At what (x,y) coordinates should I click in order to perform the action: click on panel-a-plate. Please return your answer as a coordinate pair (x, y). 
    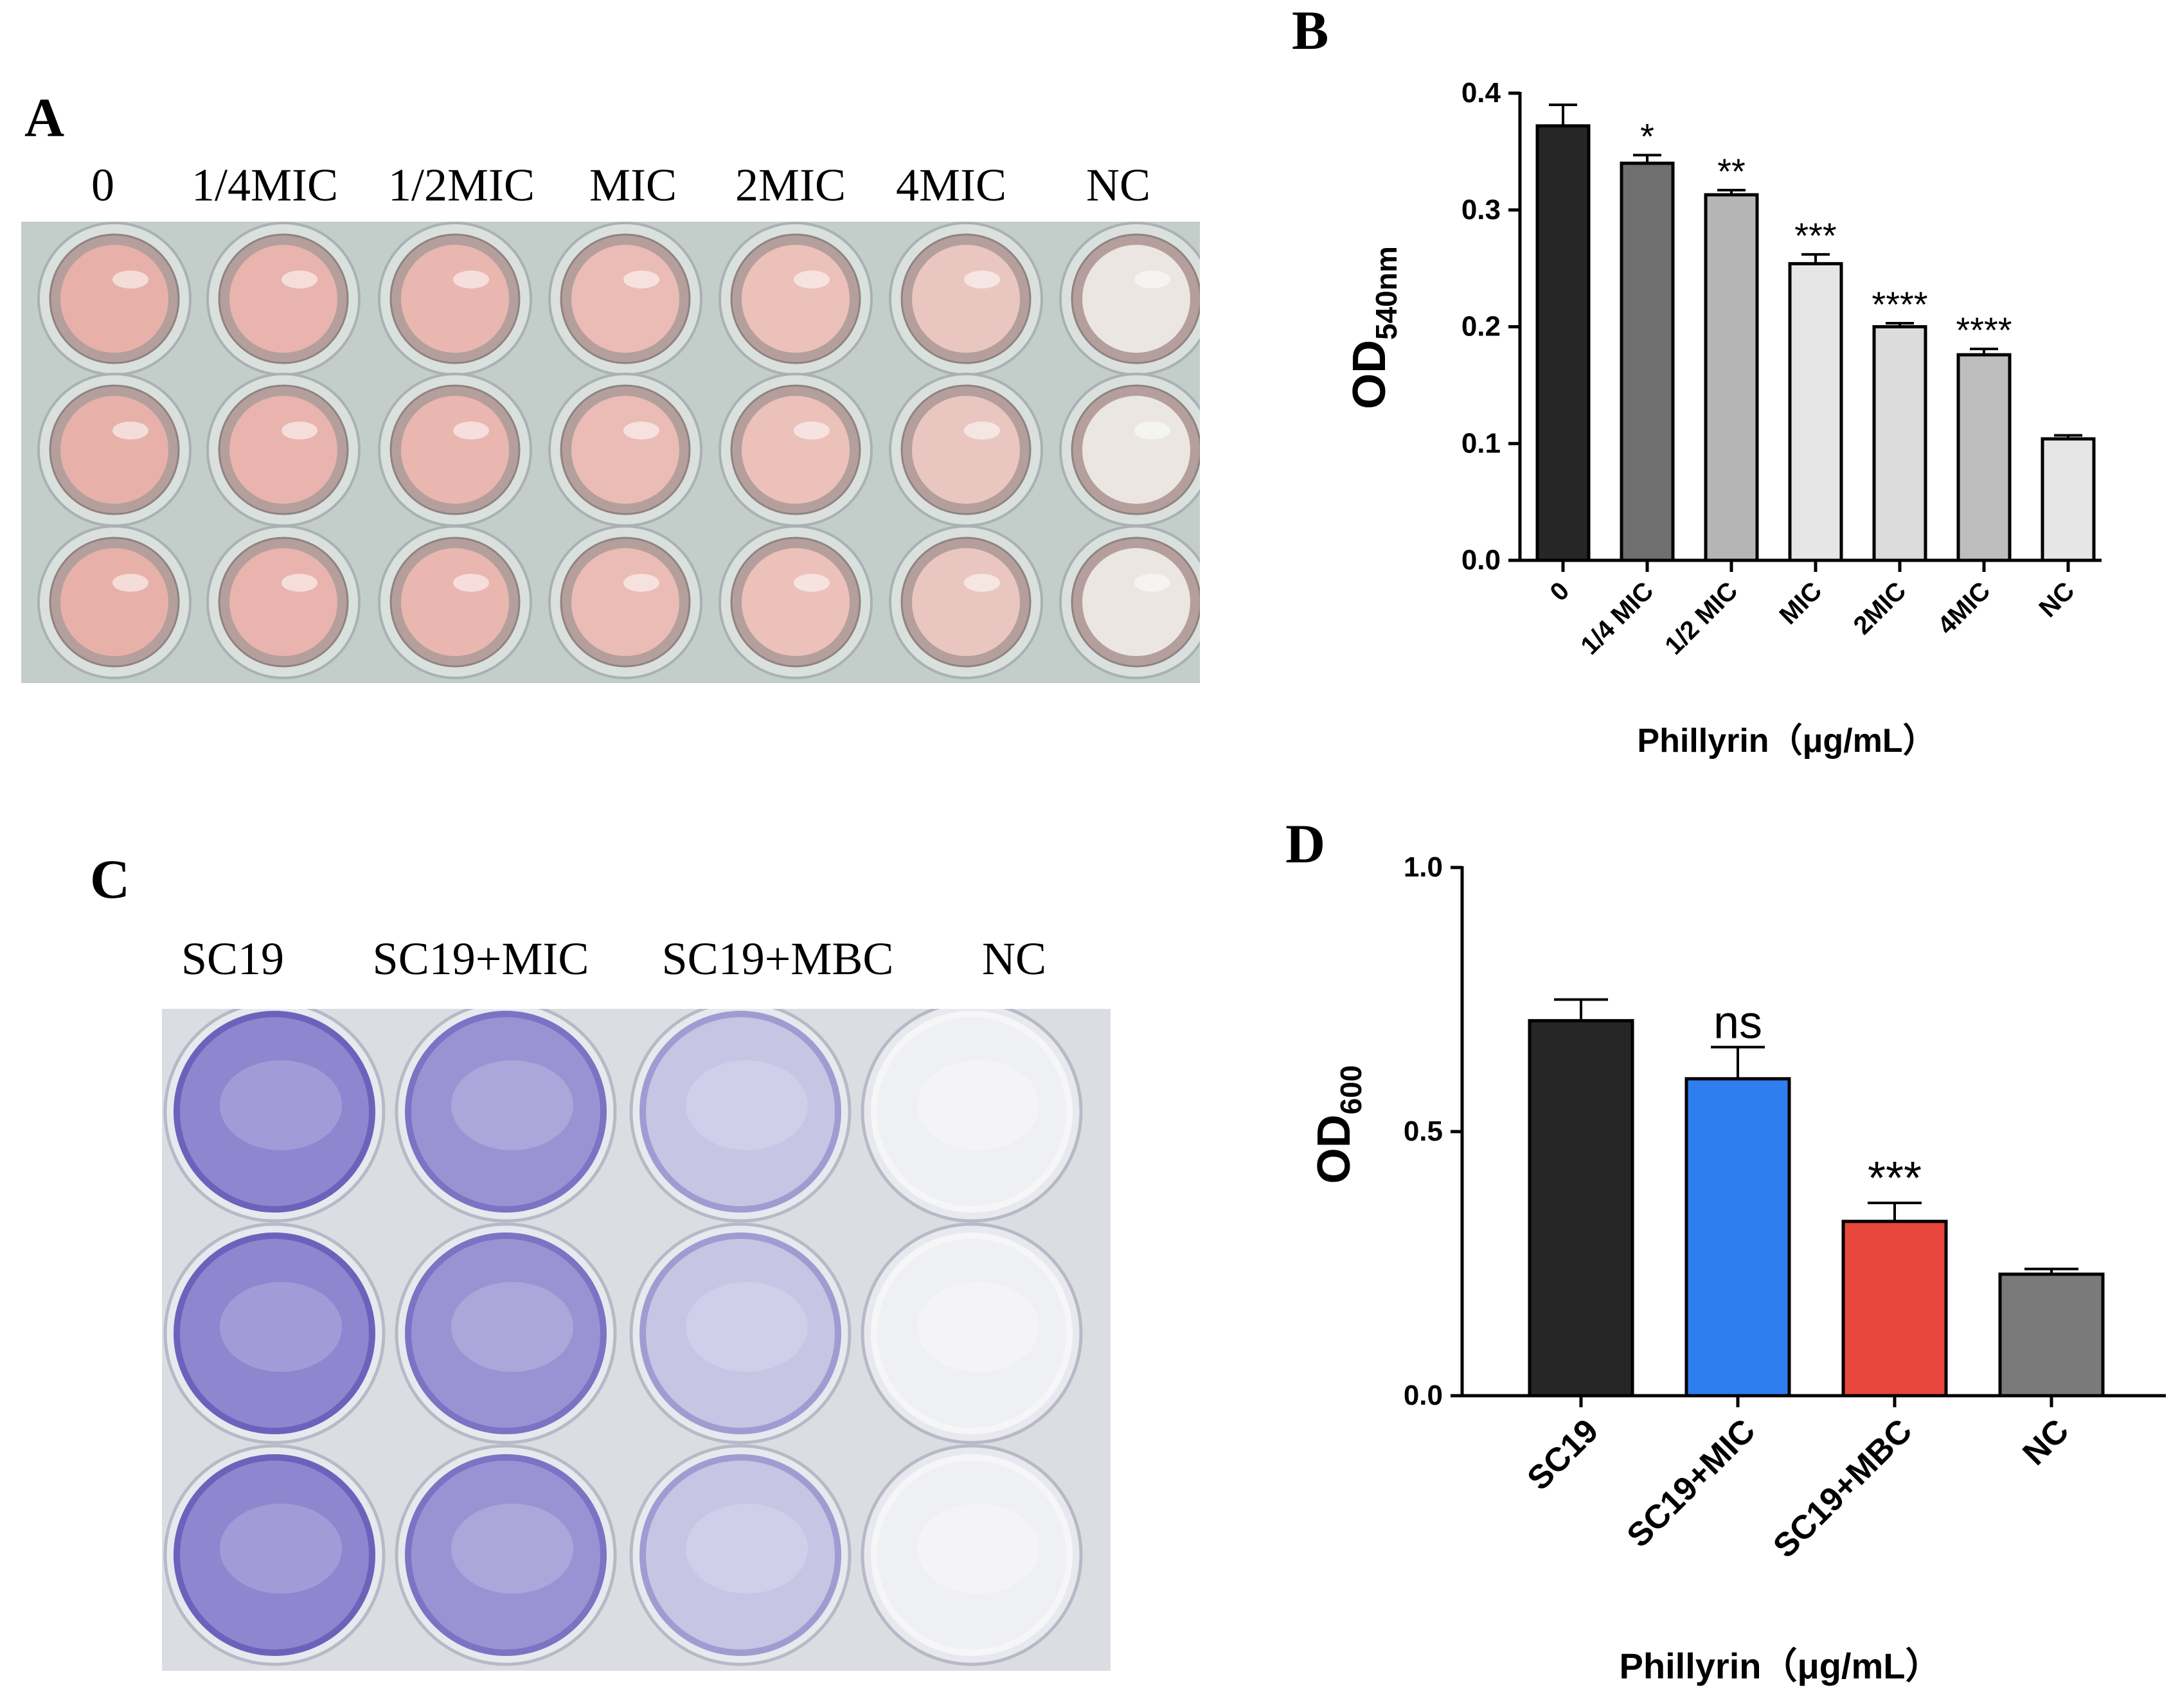
    Looking at the image, I should click on (618, 450).